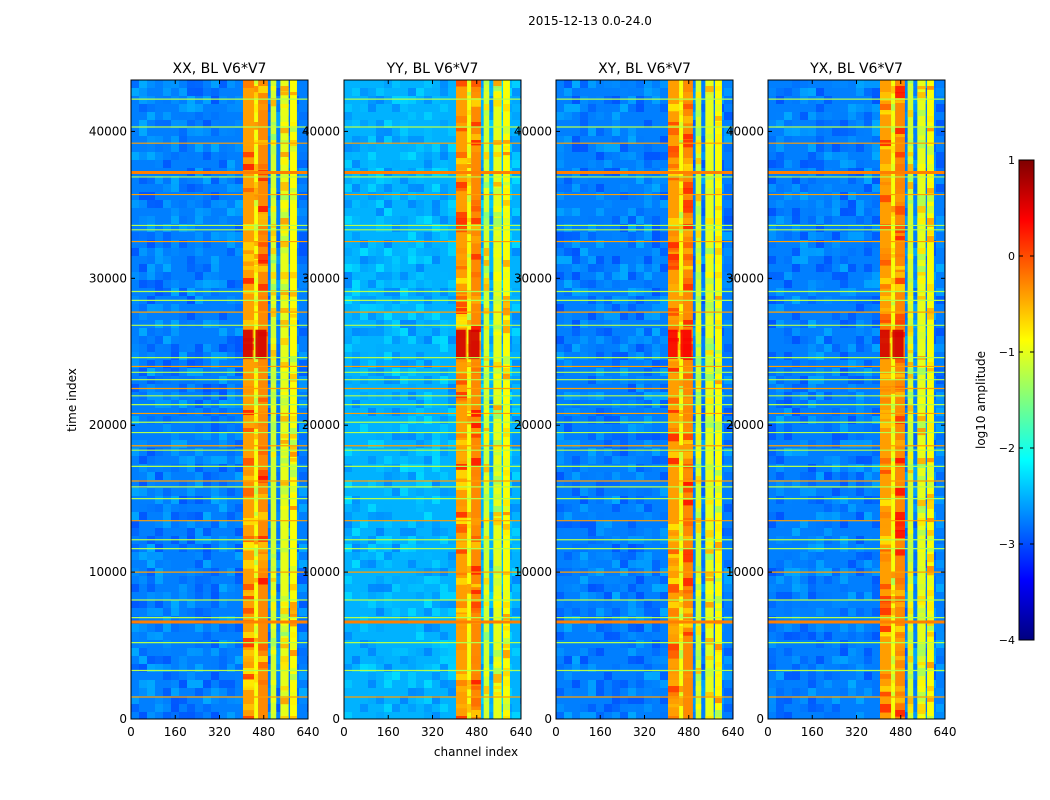  I want to click on panel-title: XX, BL V6*V7, so click(220, 69).